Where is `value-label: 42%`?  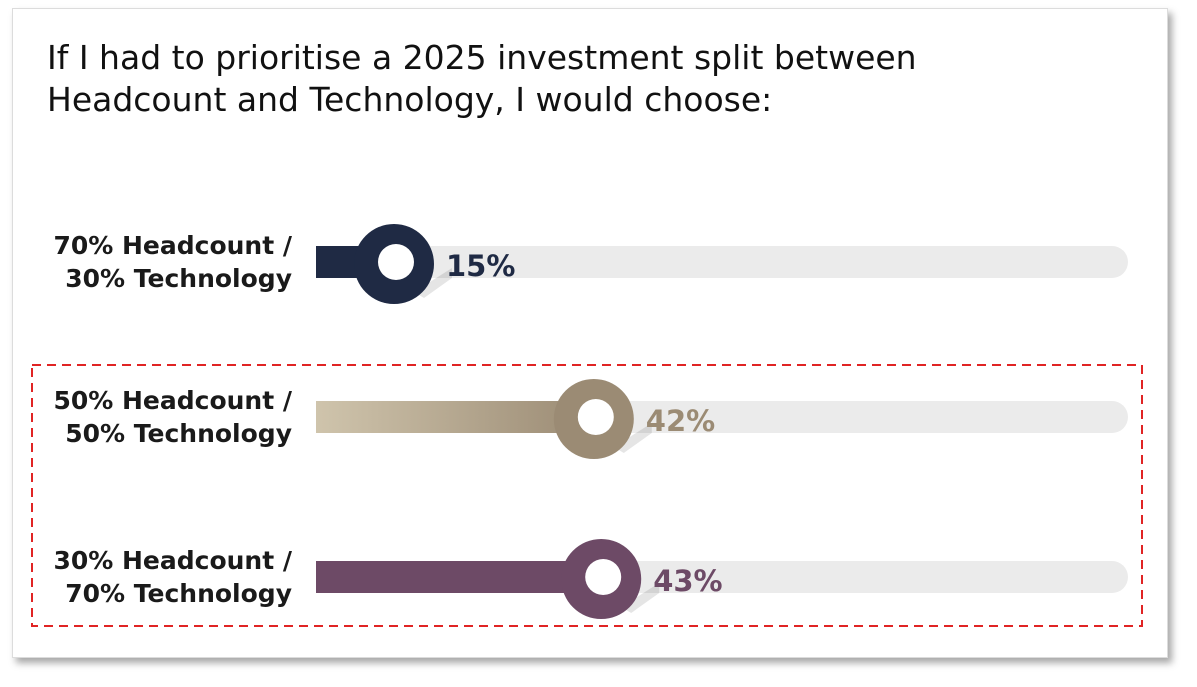 value-label: 42% is located at coordinates (680, 421).